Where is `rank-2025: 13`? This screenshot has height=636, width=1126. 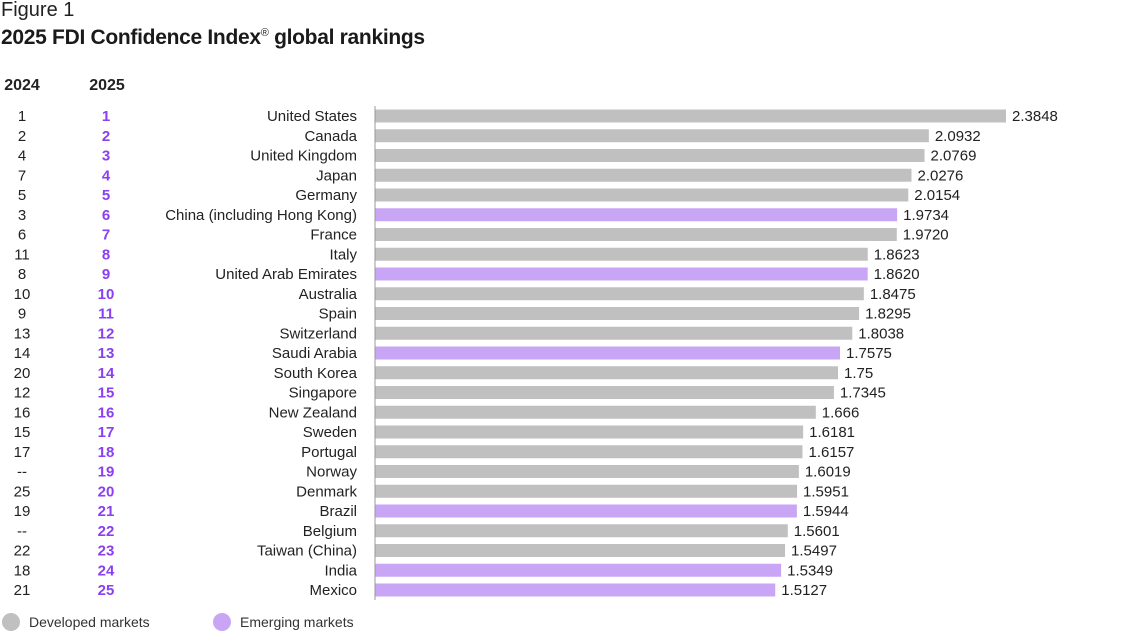
rank-2025: 13 is located at coordinates (106, 353).